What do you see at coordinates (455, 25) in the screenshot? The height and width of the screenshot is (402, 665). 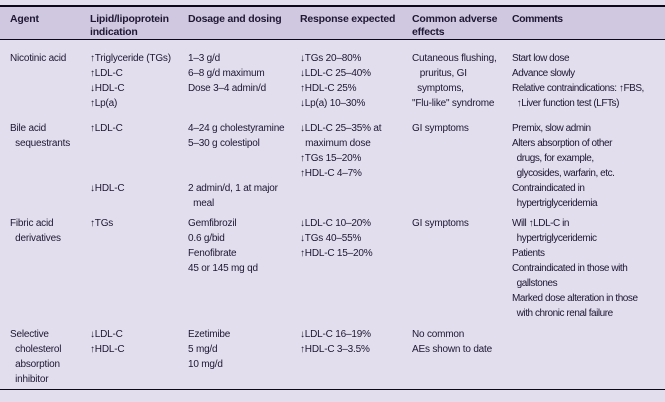 I see `header-adverse-effects: Common adverse effects` at bounding box center [455, 25].